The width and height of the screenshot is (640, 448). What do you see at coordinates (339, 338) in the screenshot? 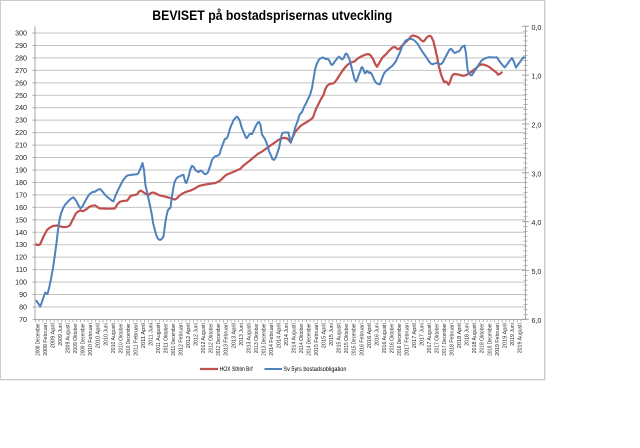
I see `svg-text: 2015 Augusti` at bounding box center [339, 338].